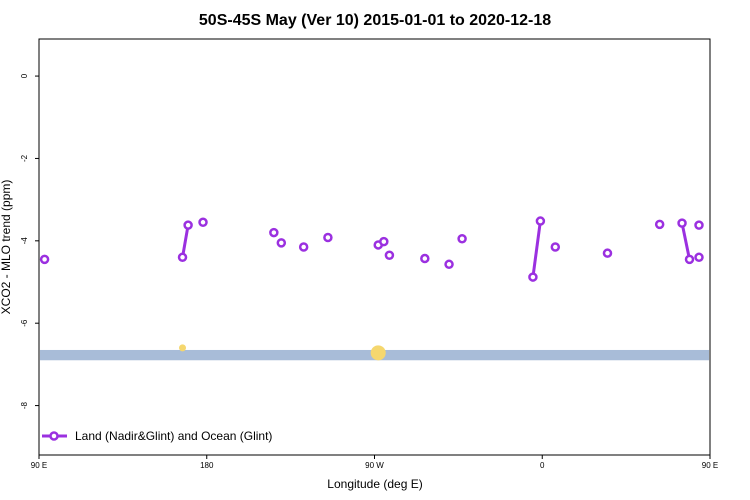 The image size is (750, 500). Describe the element at coordinates (24, 241) in the screenshot. I see `y-tick-label: -4` at that location.